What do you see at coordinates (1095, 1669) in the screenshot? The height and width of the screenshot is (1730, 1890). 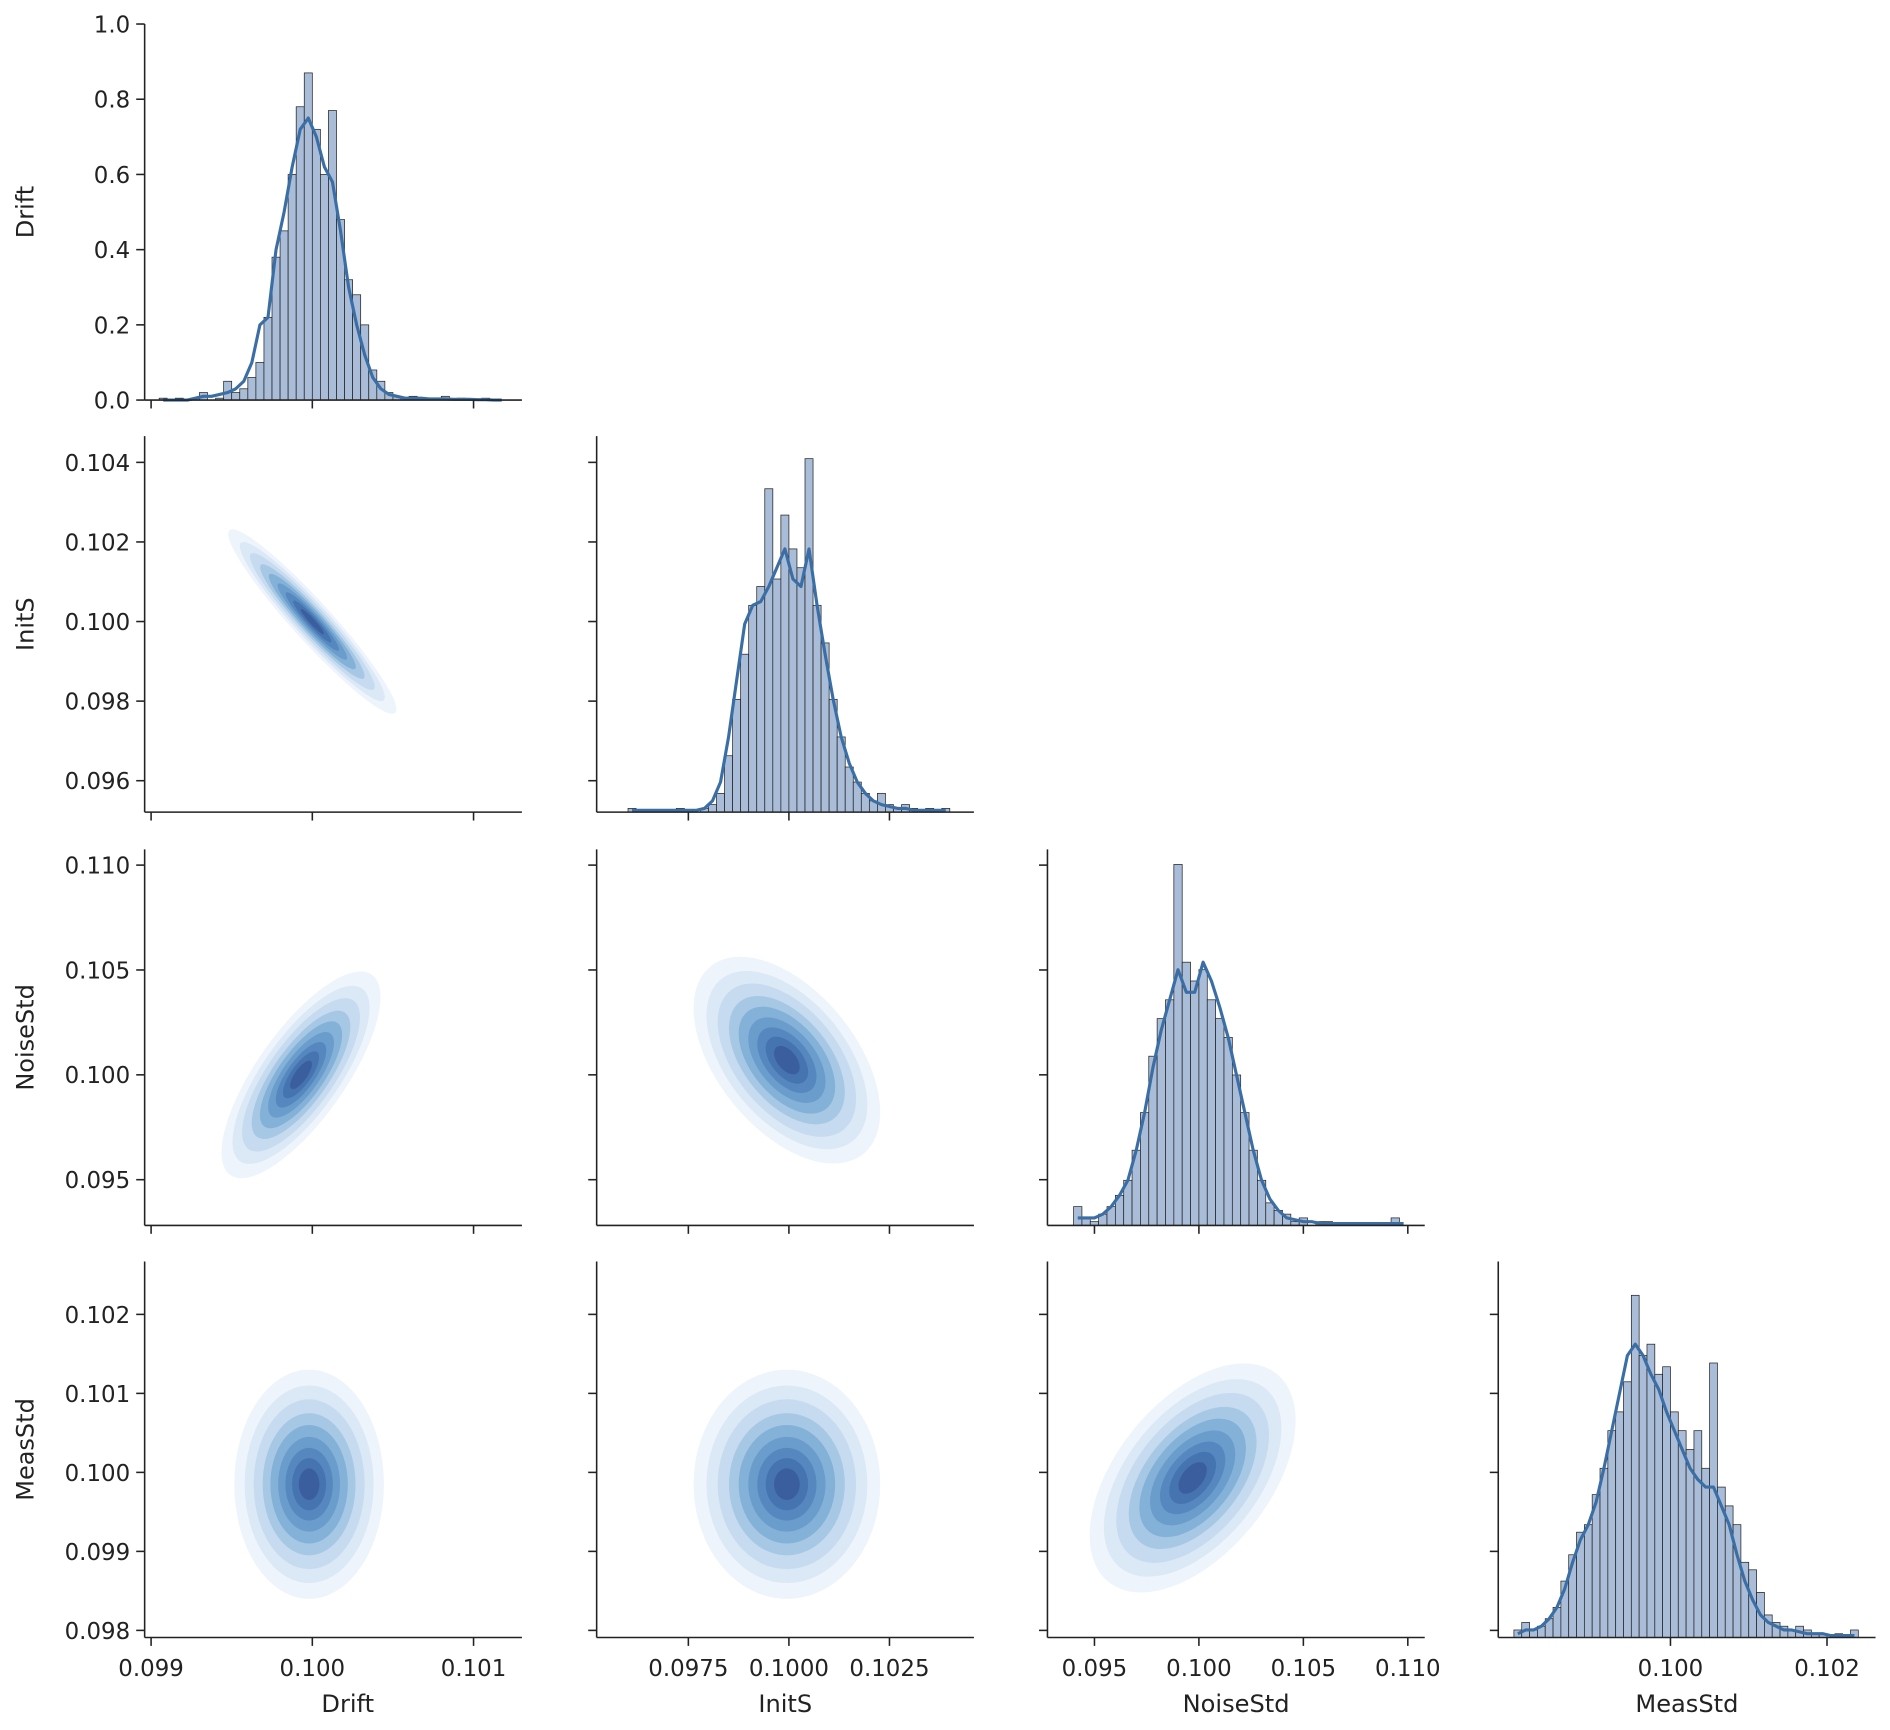 I see `x-tick-label: 0.095` at bounding box center [1095, 1669].